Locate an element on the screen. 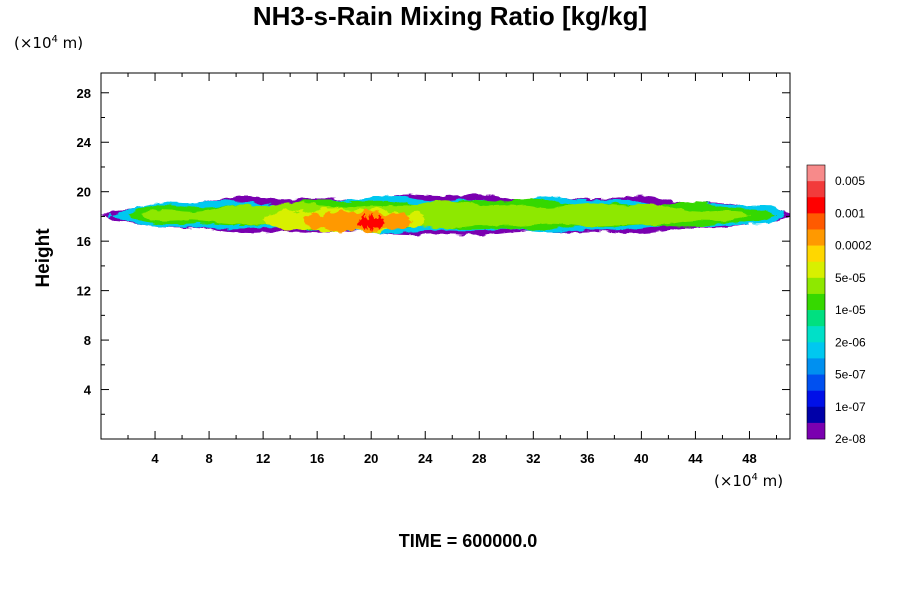  colorbar-label: 1e-05 is located at coordinates (850, 310).